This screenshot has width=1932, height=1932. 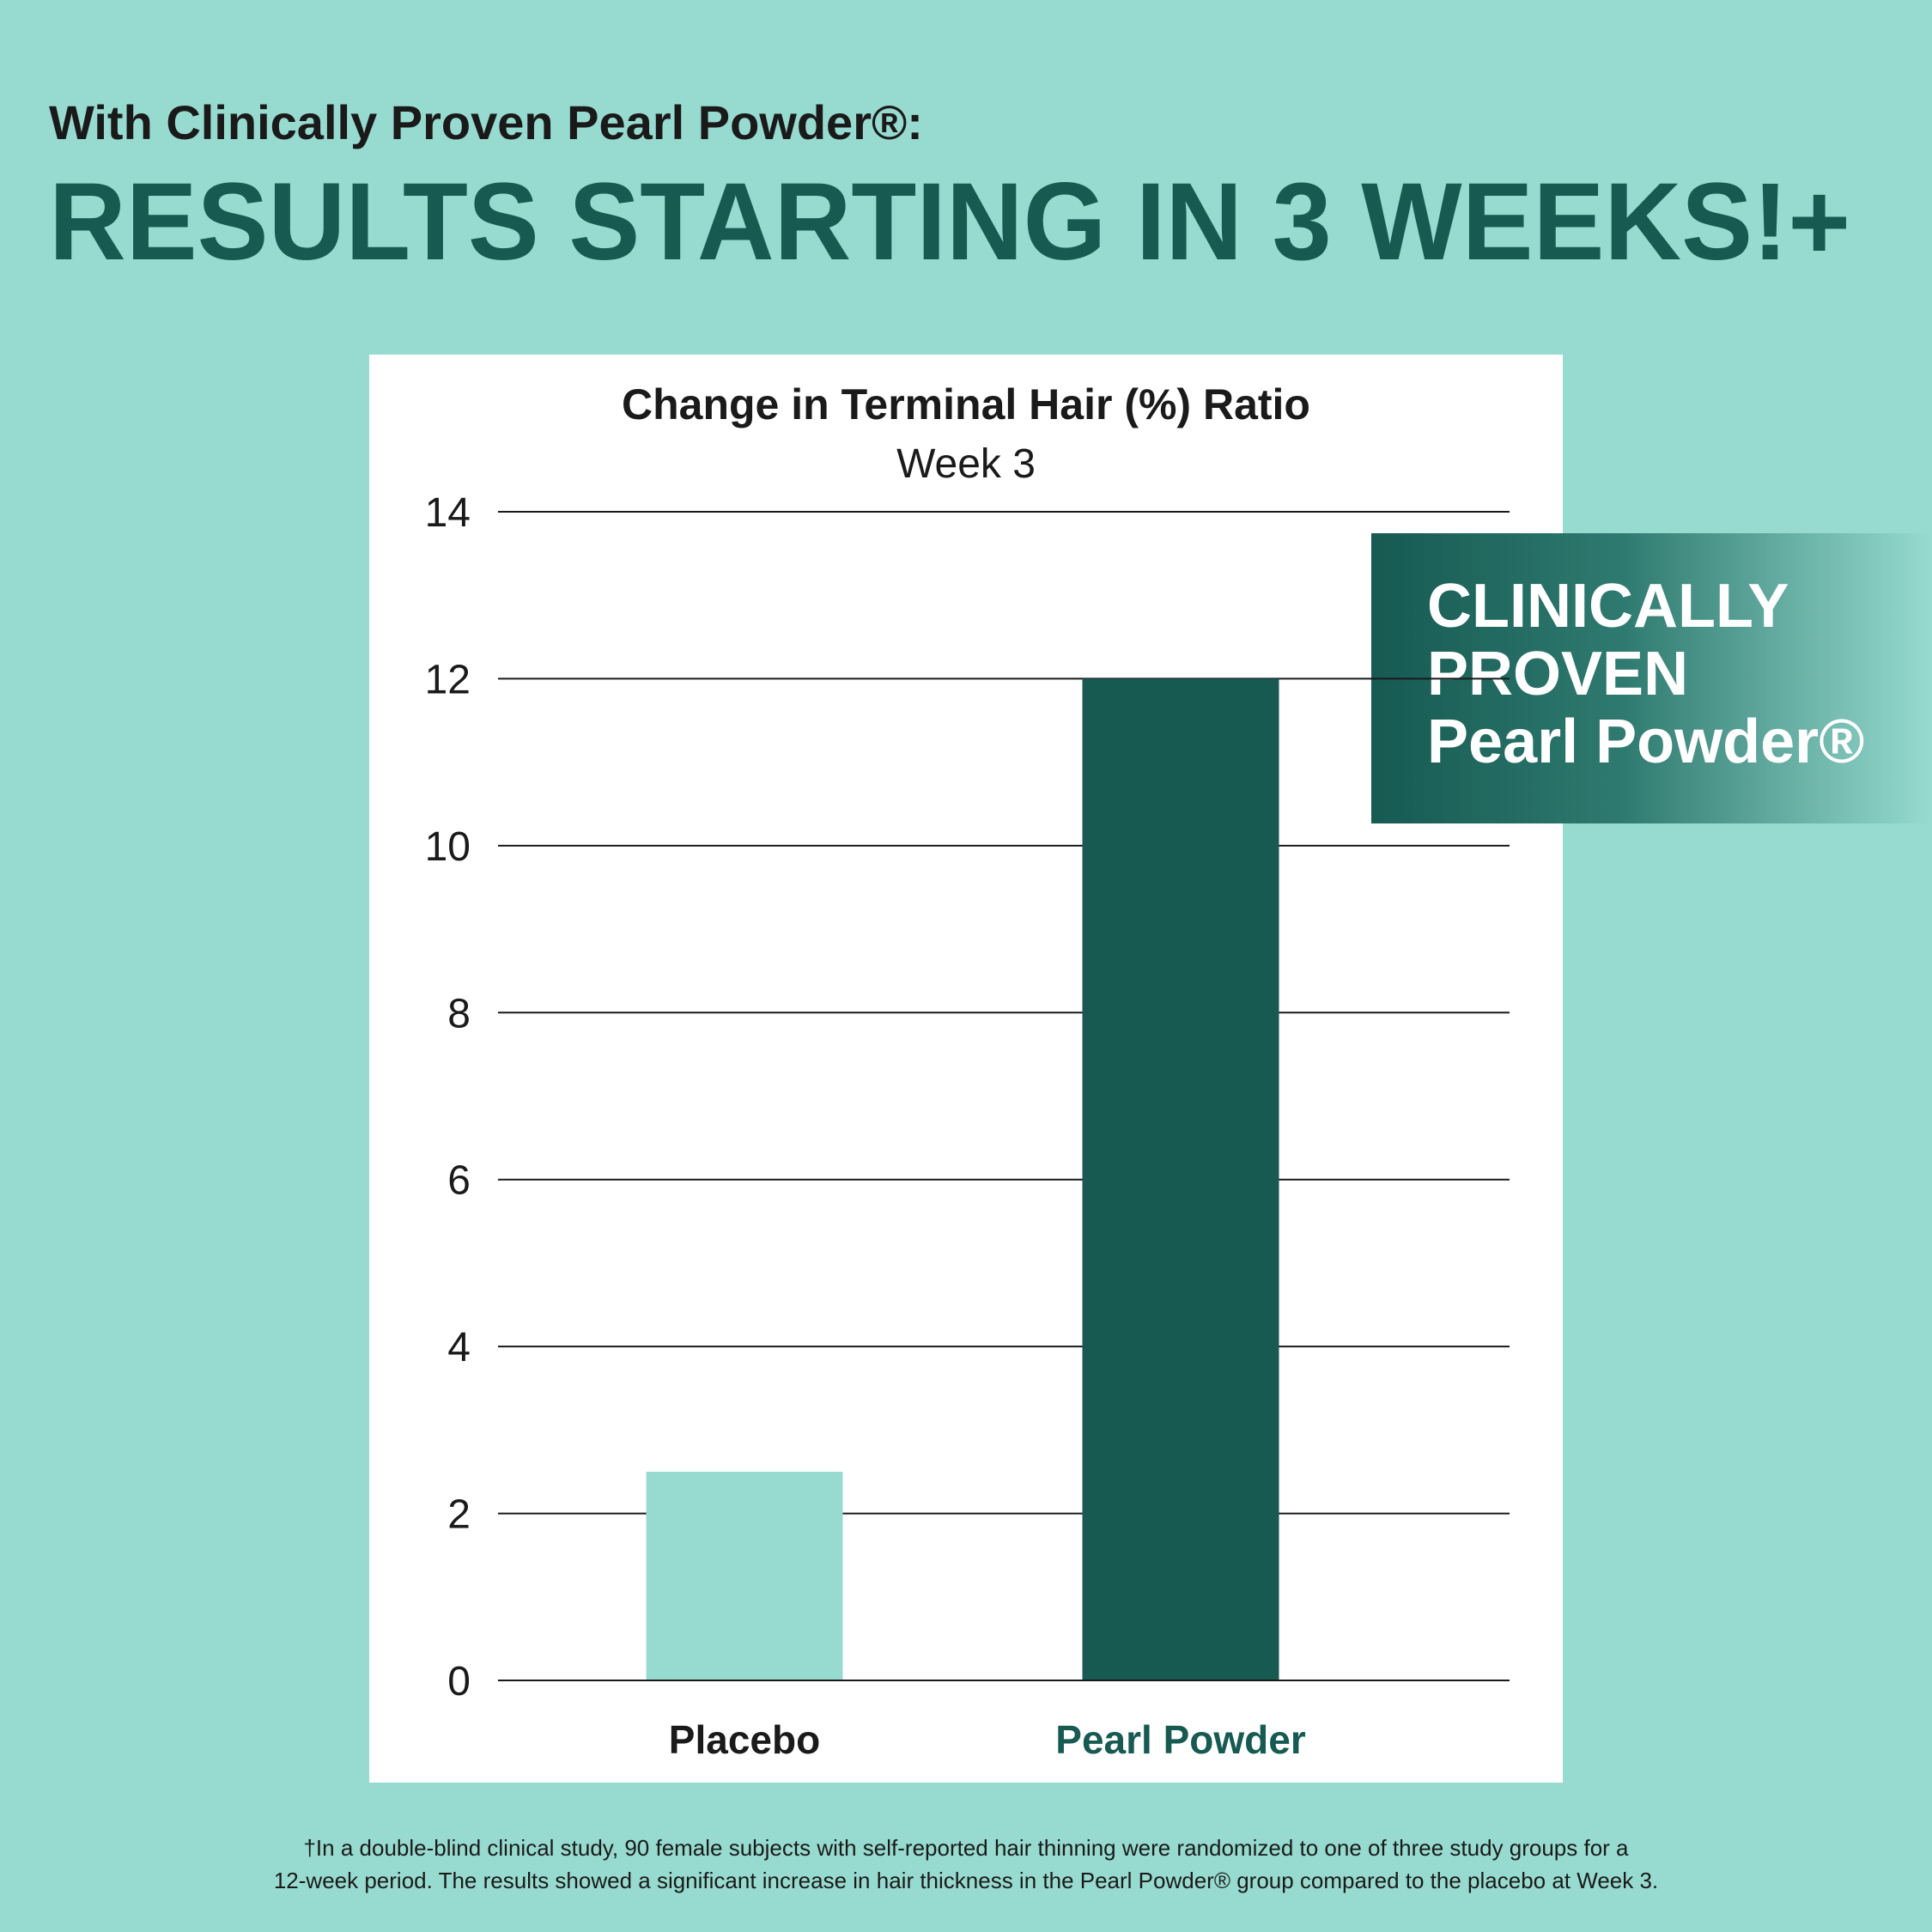 I want to click on badge-line: Pearl Powder®, so click(x=1645, y=742).